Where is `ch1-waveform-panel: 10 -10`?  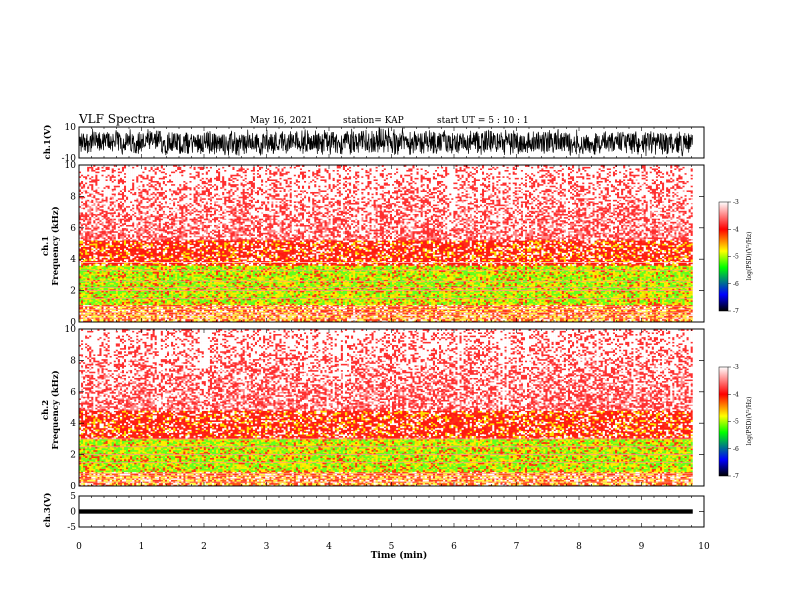 ch1-waveform-panel: 10 -10 is located at coordinates (383, 143).